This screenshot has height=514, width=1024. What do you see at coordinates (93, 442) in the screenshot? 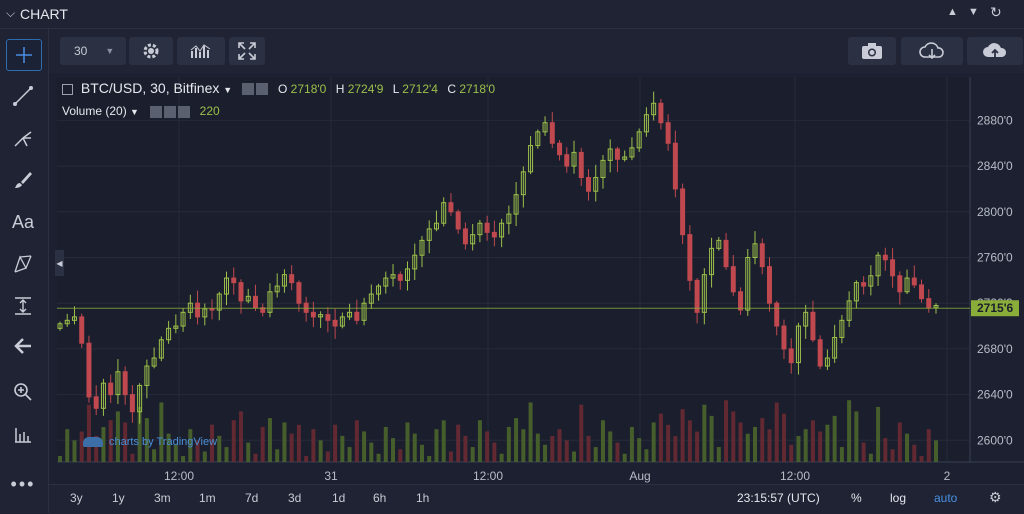
I see `tradingview-logo-icon` at bounding box center [93, 442].